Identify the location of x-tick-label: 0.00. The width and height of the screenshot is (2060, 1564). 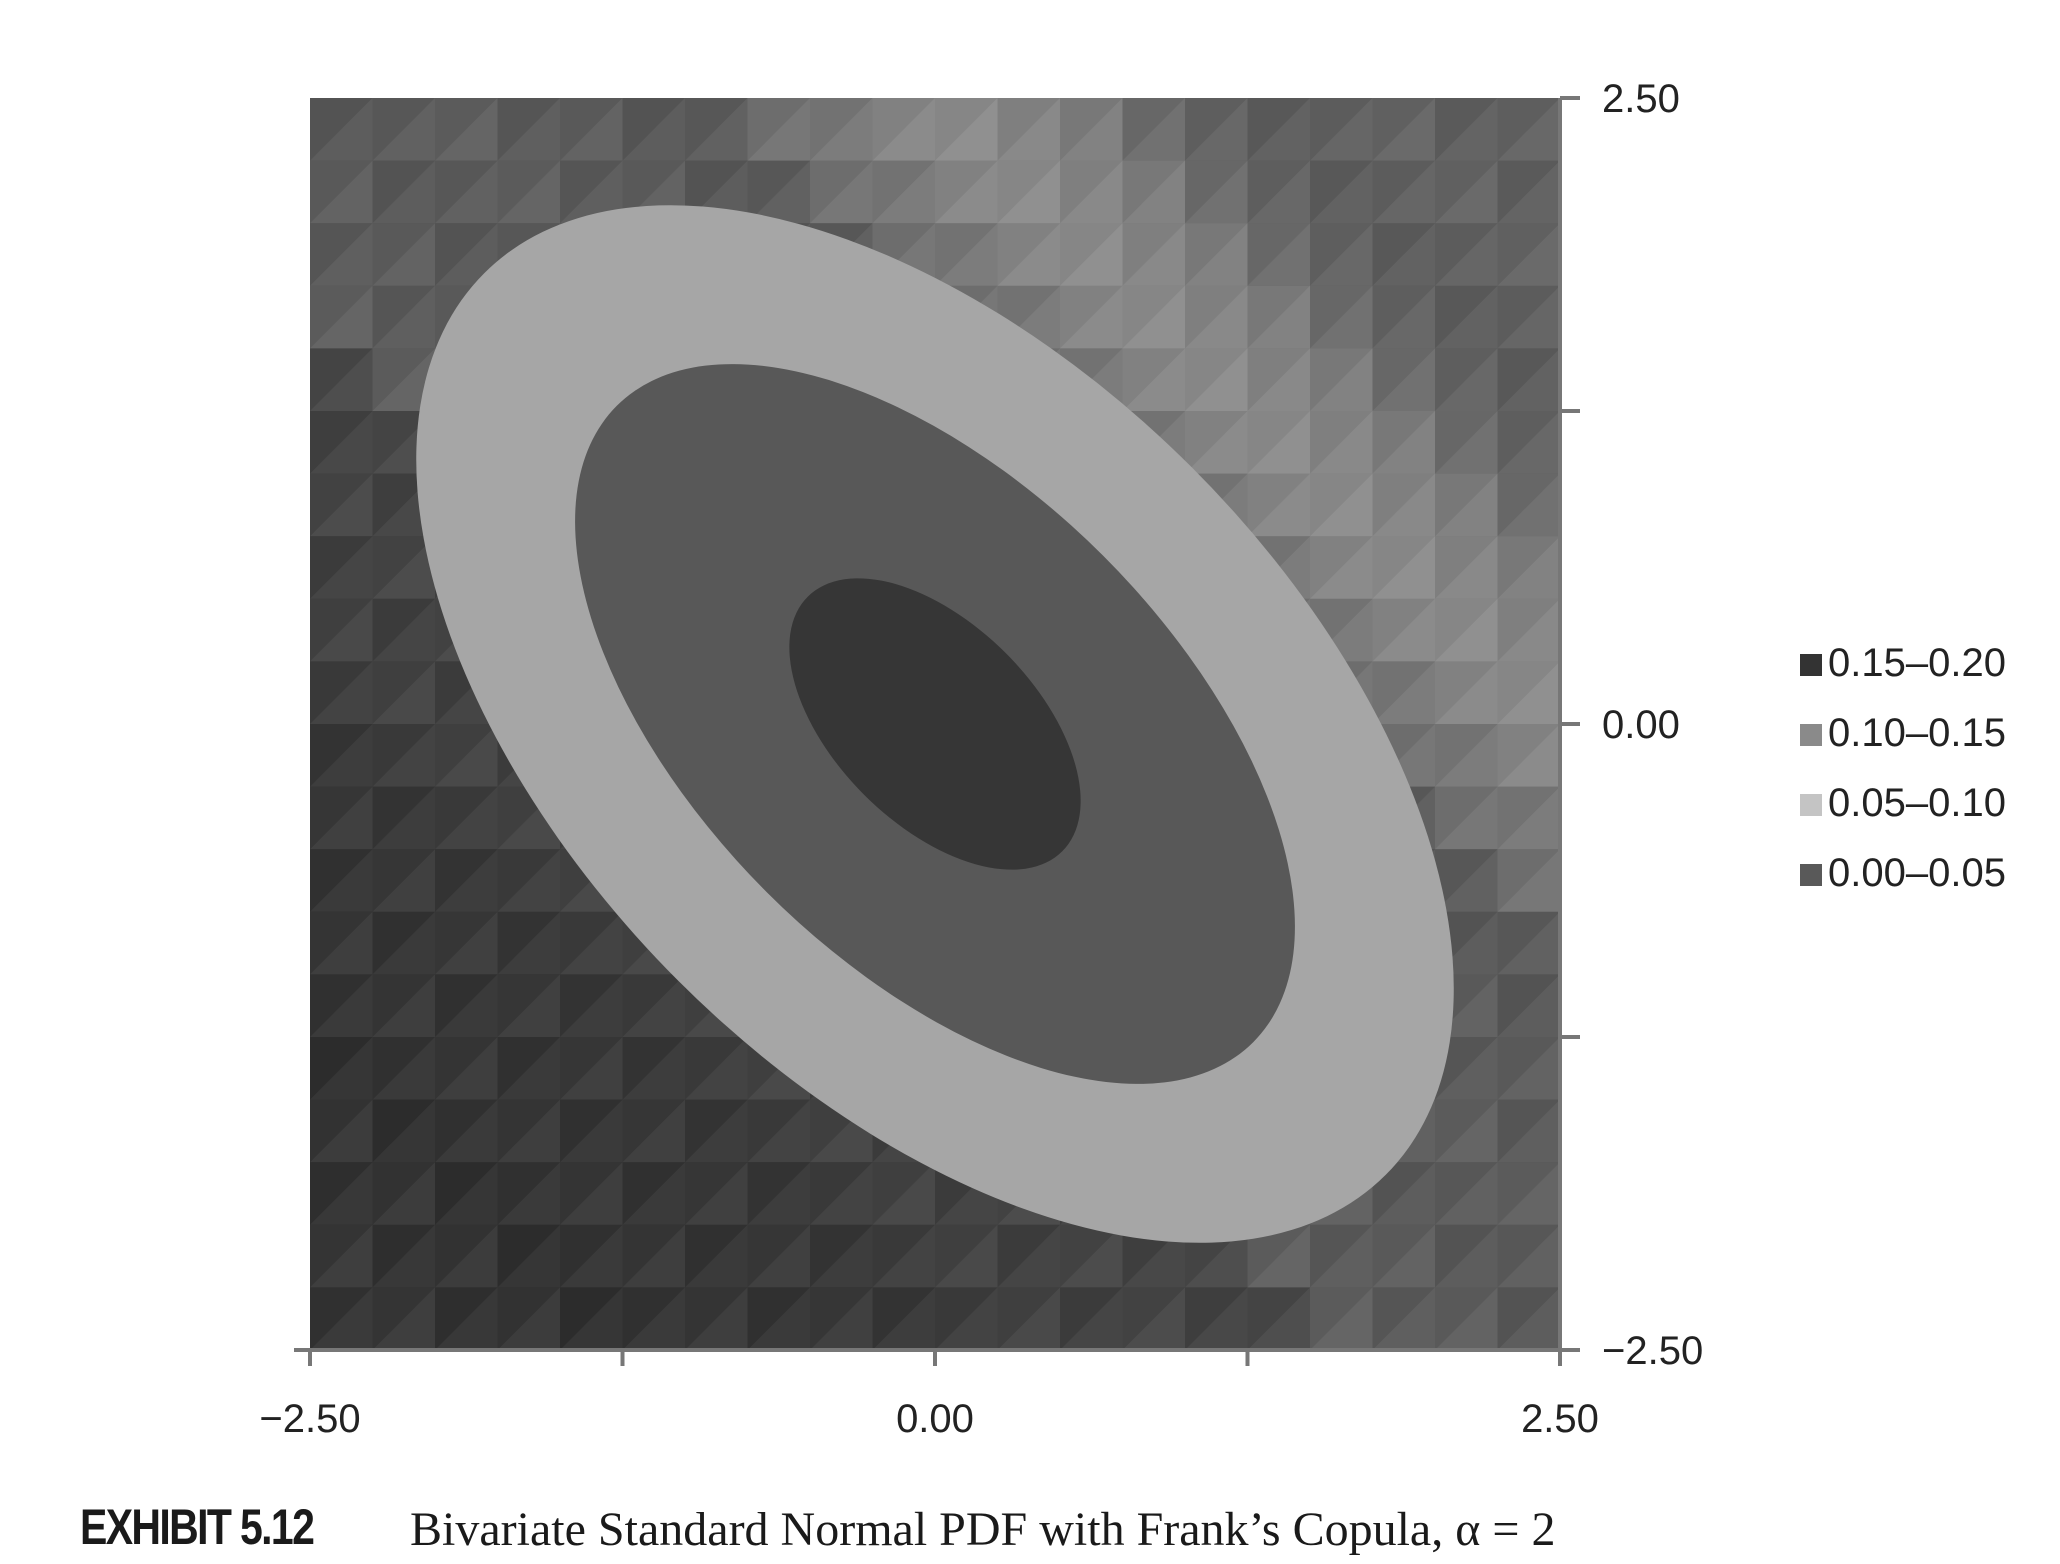
(935, 1419).